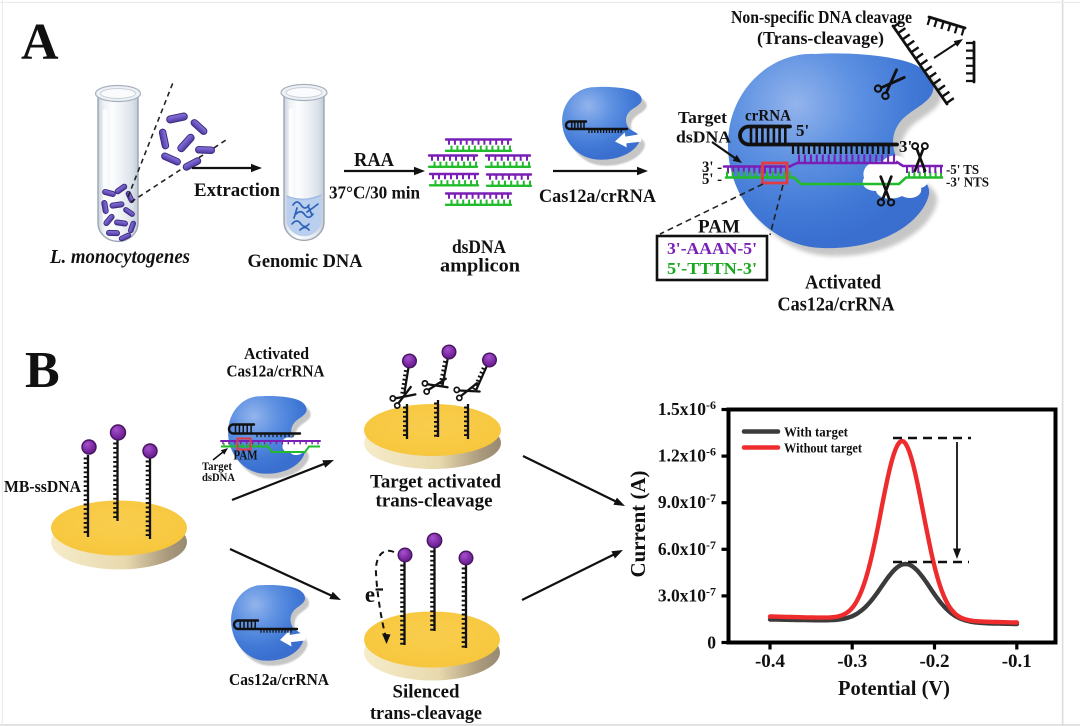 Image resolution: width=1080 pixels, height=726 pixels. What do you see at coordinates (687, 501) in the screenshot?
I see `svg-text: 9.0x10⁻⁷` at bounding box center [687, 501].